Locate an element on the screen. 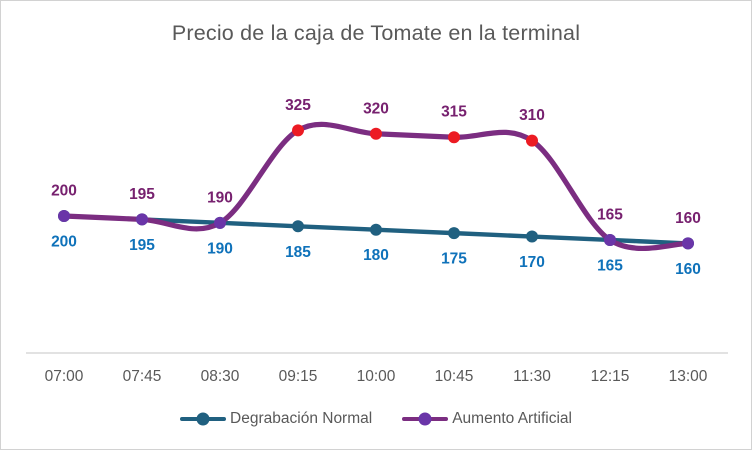 This screenshot has width=752, height=450. x-tick-label: 12:15 is located at coordinates (610, 376).